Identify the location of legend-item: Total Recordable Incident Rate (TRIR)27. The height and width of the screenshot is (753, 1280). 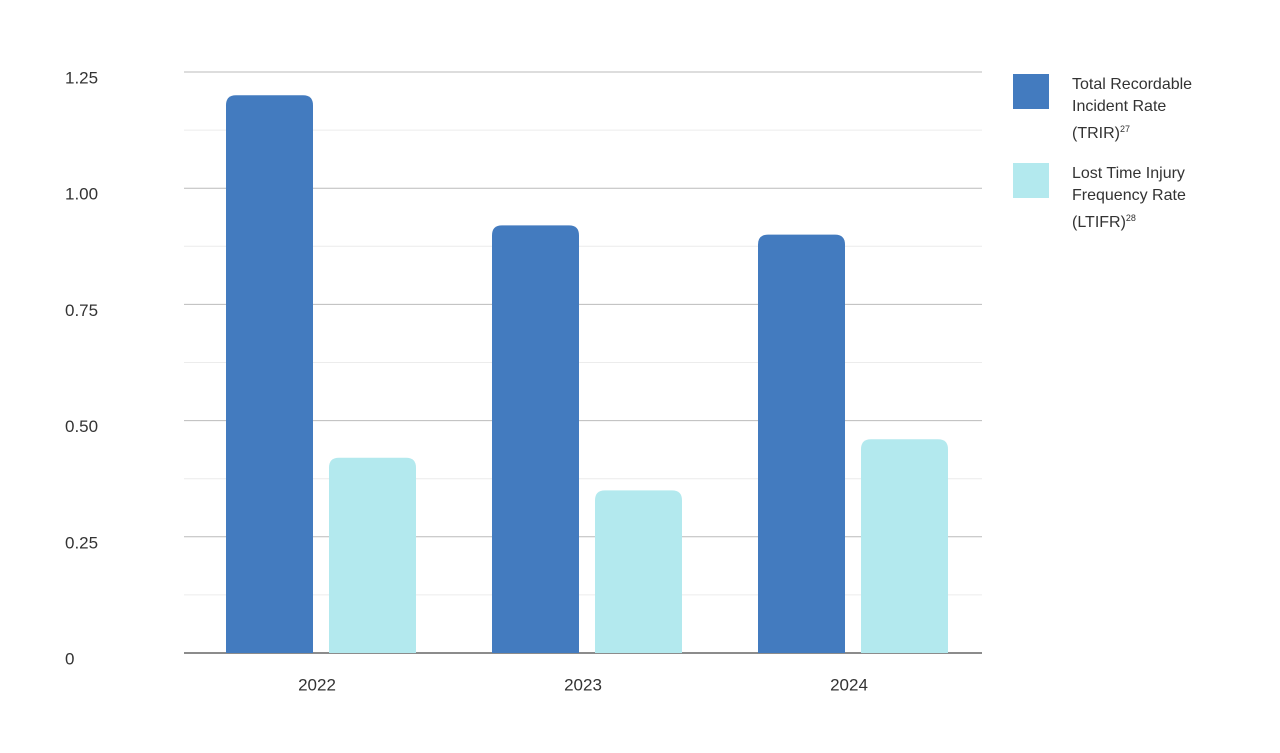
(1138, 109).